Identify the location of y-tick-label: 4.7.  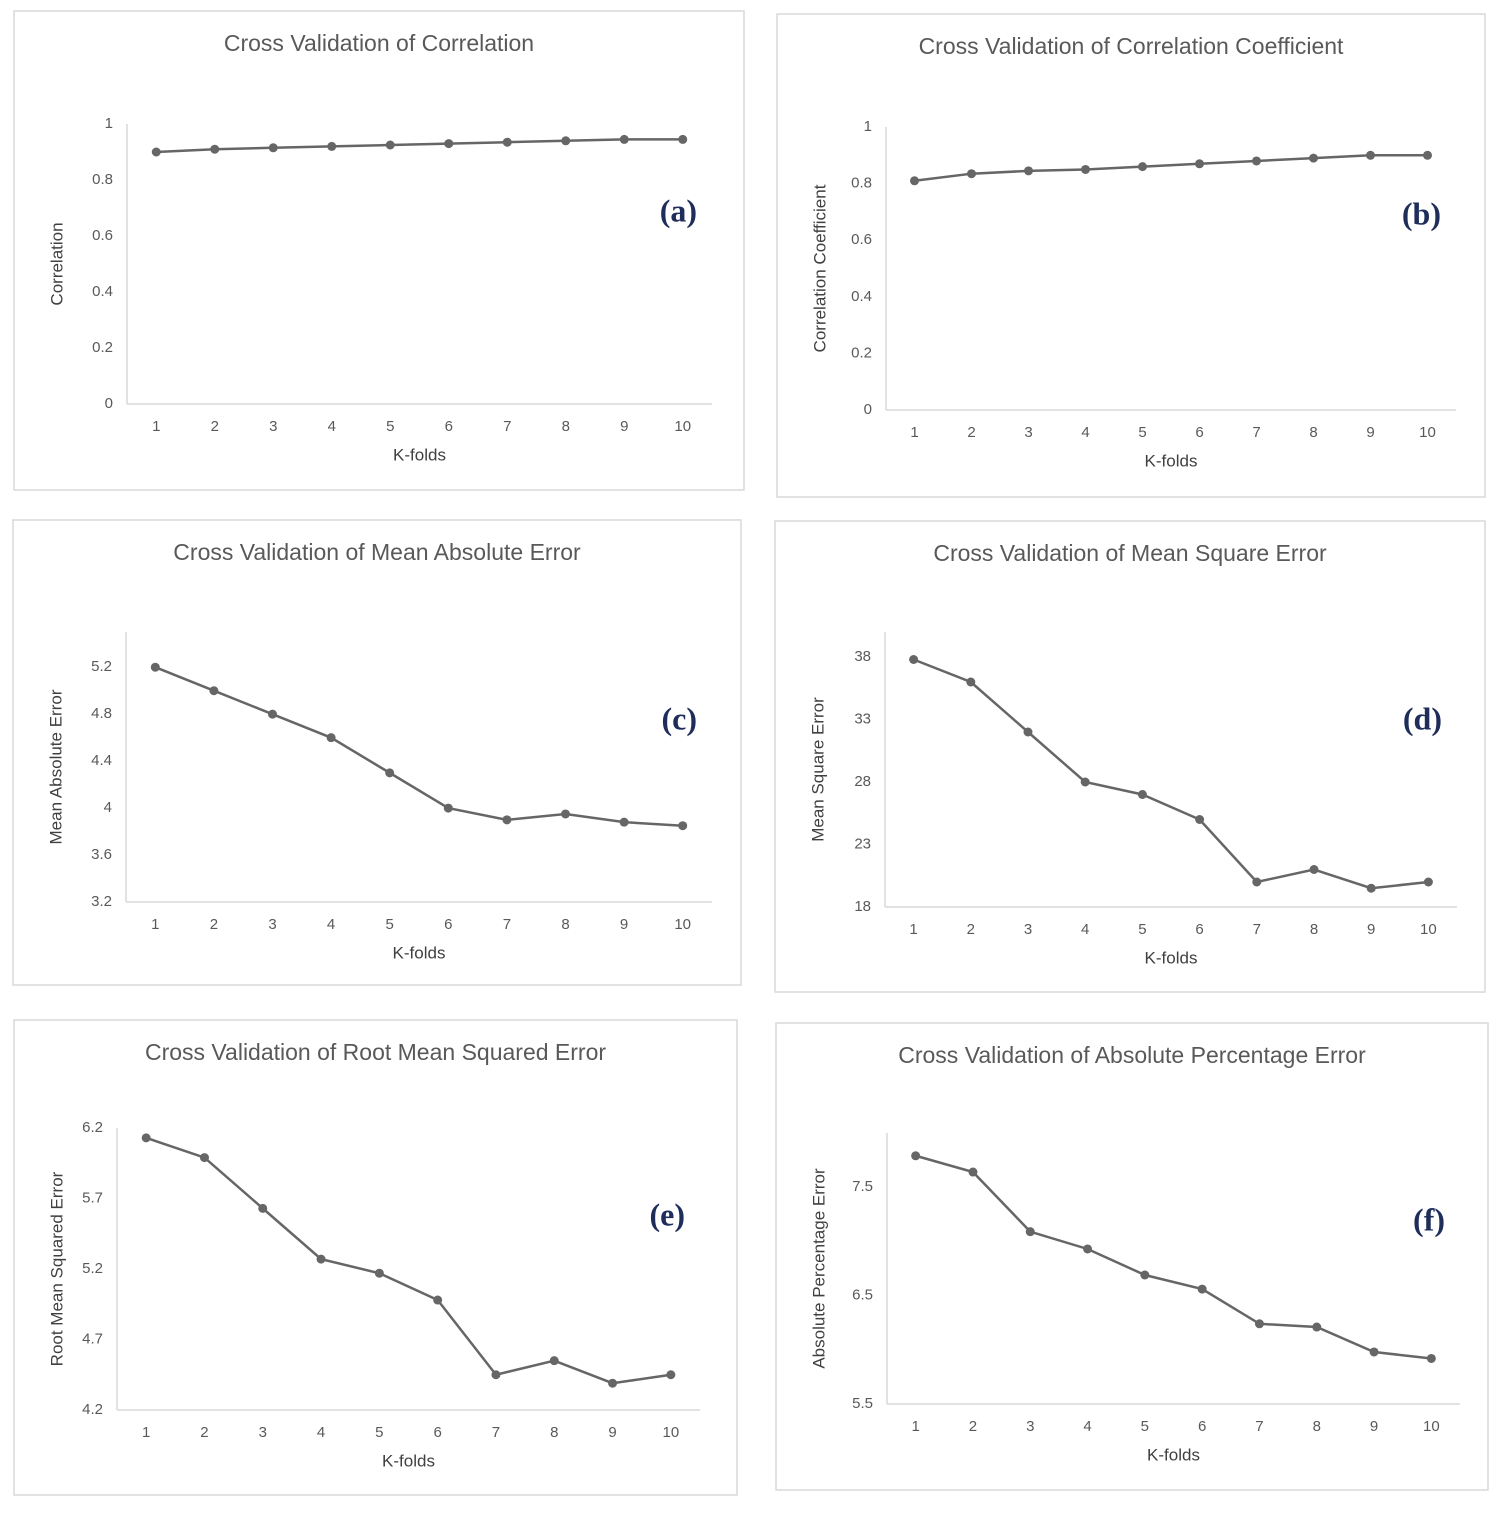
(92, 1338).